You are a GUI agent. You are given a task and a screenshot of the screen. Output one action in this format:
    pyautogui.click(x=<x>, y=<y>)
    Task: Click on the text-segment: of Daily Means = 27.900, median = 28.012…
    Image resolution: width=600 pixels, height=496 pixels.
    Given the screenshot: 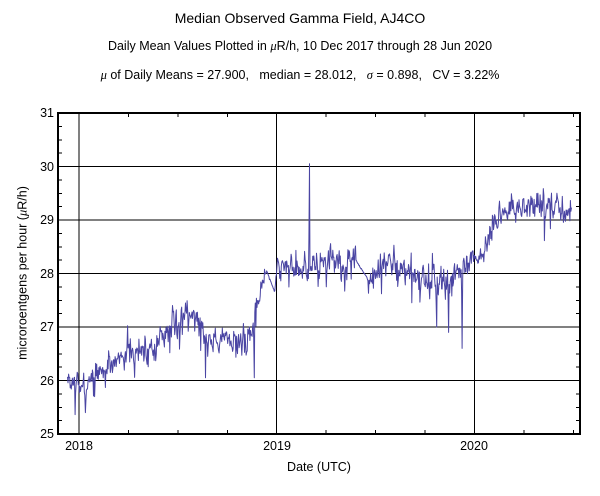 What is the action you would take?
    pyautogui.click(x=236, y=75)
    